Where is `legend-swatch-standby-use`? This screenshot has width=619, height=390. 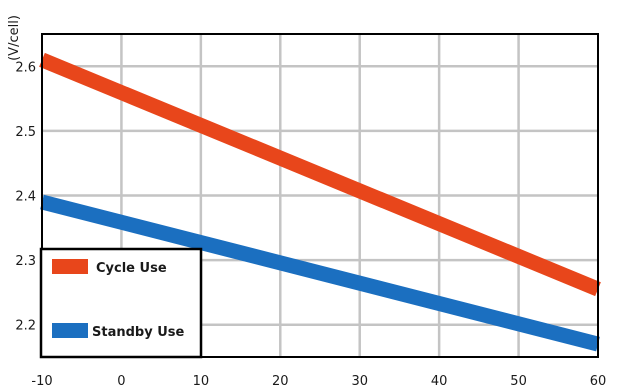
legend-swatch-standby-use is located at coordinates (70, 330).